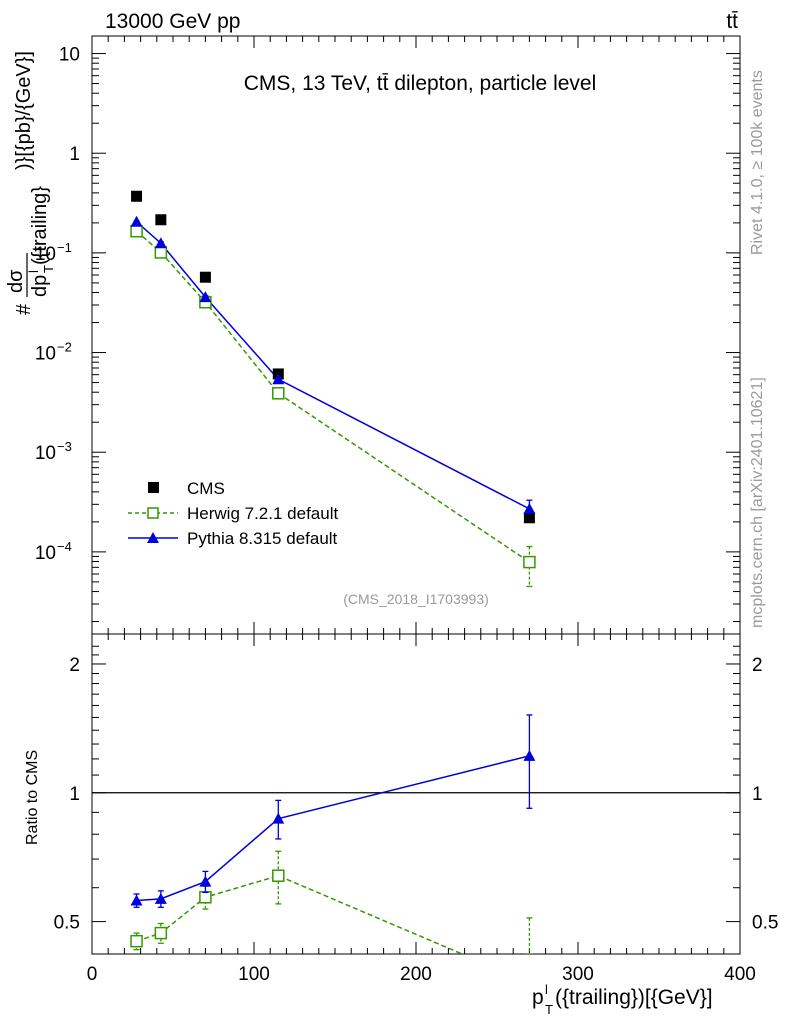 The height and width of the screenshot is (1029, 786). Describe the element at coordinates (92, 974) in the screenshot. I see `x-tick-label: 0` at that location.